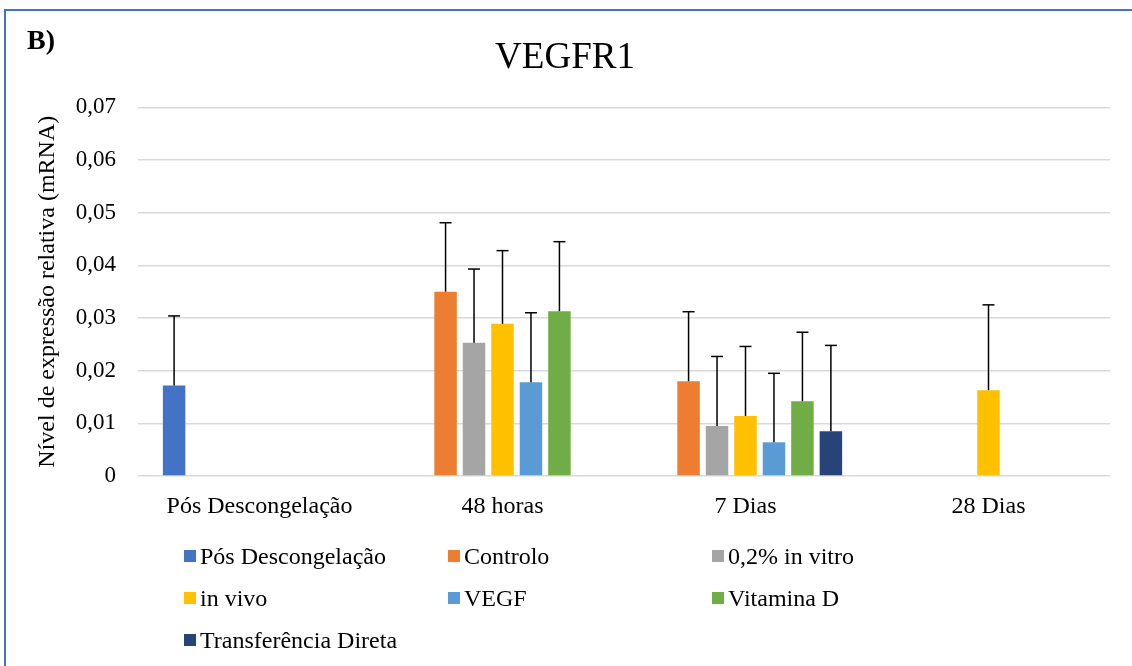 This screenshot has width=1132, height=666. Describe the element at coordinates (259, 504) in the screenshot. I see `x-tick-label: Pós Descongelação` at that location.